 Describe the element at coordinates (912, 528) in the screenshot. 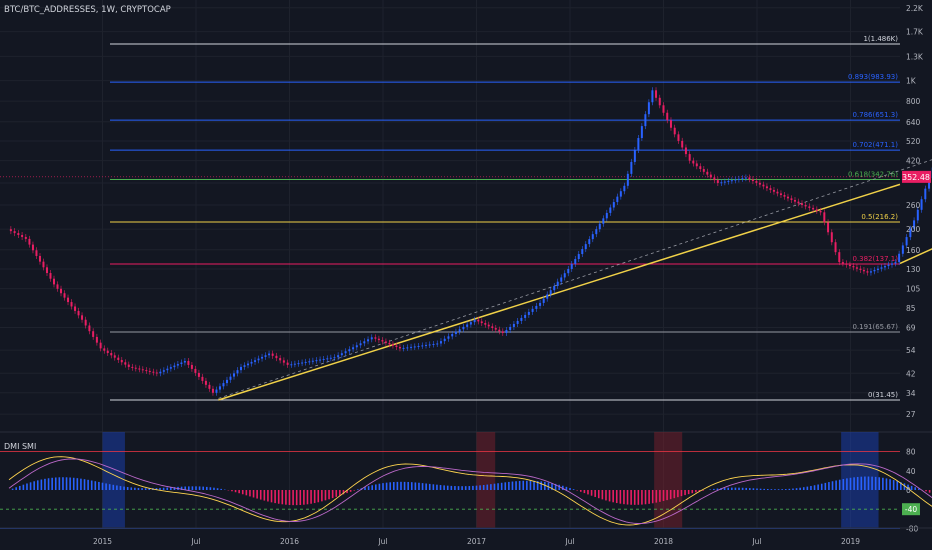

I see `indicator-y-tick-label: -80` at that location.